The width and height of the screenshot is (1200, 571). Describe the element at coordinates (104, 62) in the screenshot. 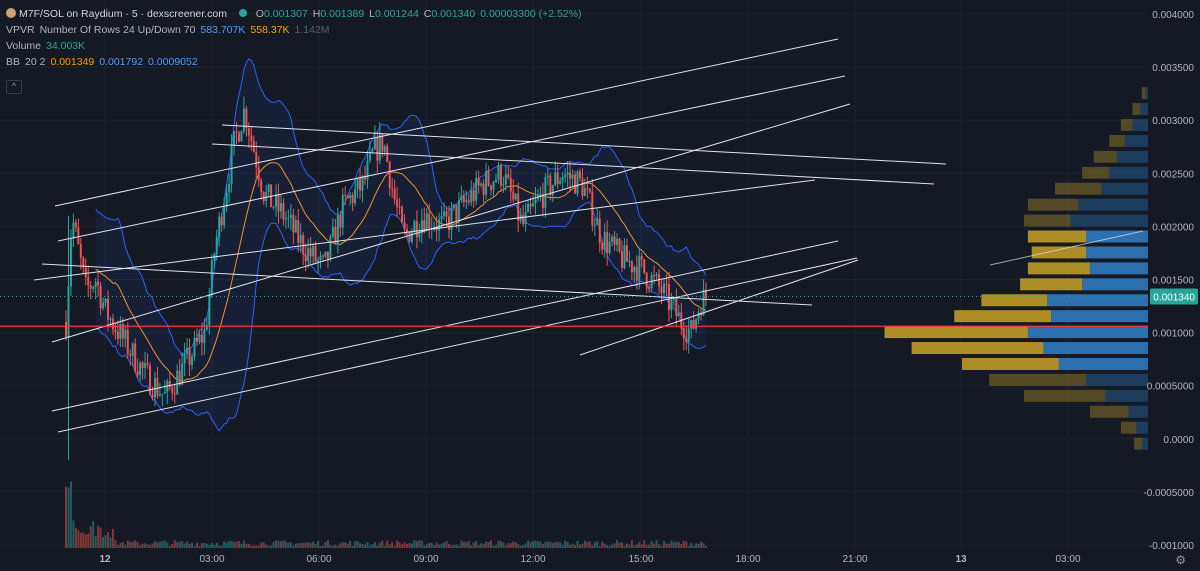

I see `legend-bb-row: BB 20 2 0.001349 0.001792 0.0009052` at that location.